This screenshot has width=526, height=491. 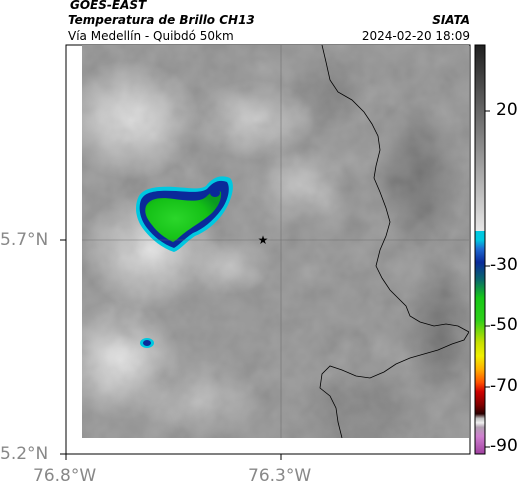 What do you see at coordinates (451, 20) in the screenshot?
I see `agency-label: SIATA` at bounding box center [451, 20].